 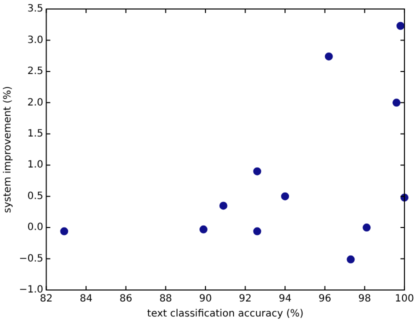 I want to click on y-tick-label: 3.5, so click(x=35, y=9).